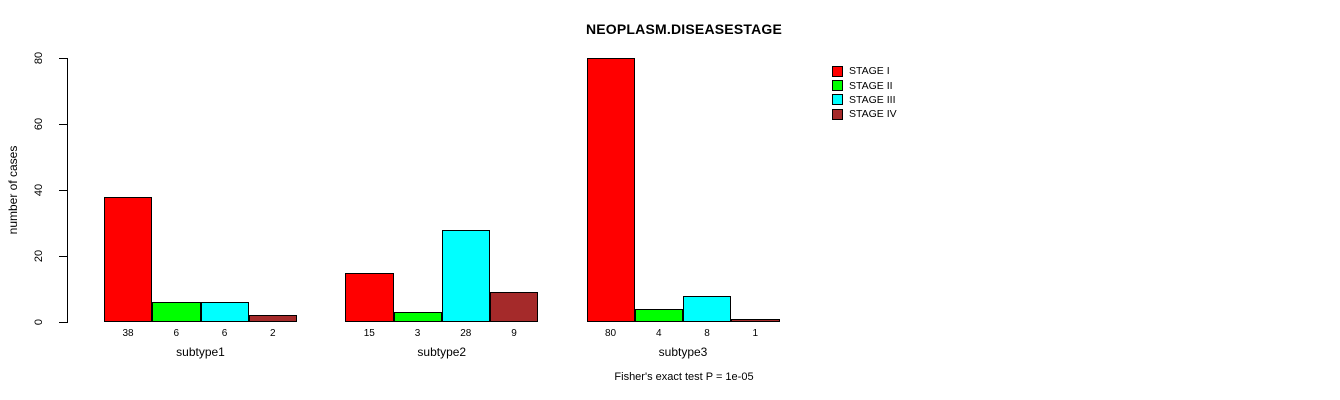  I want to click on bar-stage-ii-subtype2, so click(417, 317).